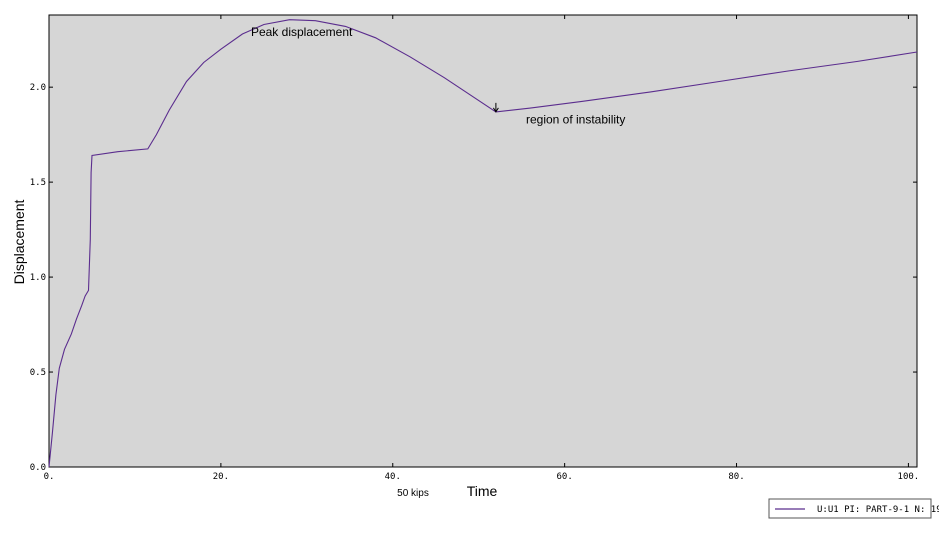 This screenshot has width=939, height=533. I want to click on x-tick-label: 0., so click(49, 477).